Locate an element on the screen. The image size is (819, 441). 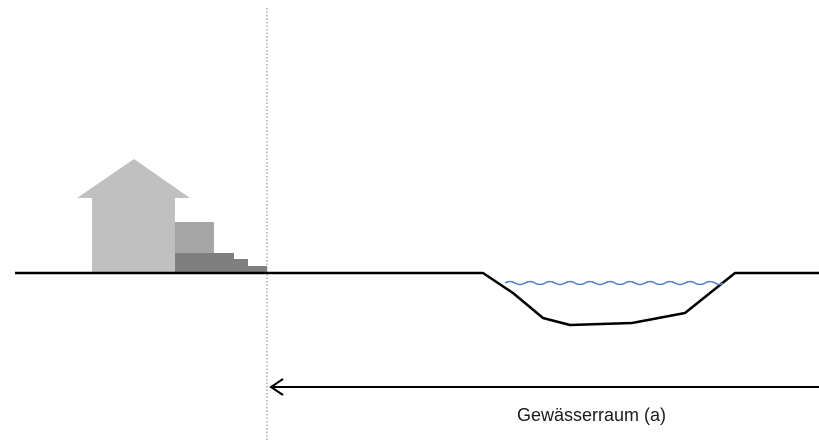
water-surface is located at coordinates (614, 283).